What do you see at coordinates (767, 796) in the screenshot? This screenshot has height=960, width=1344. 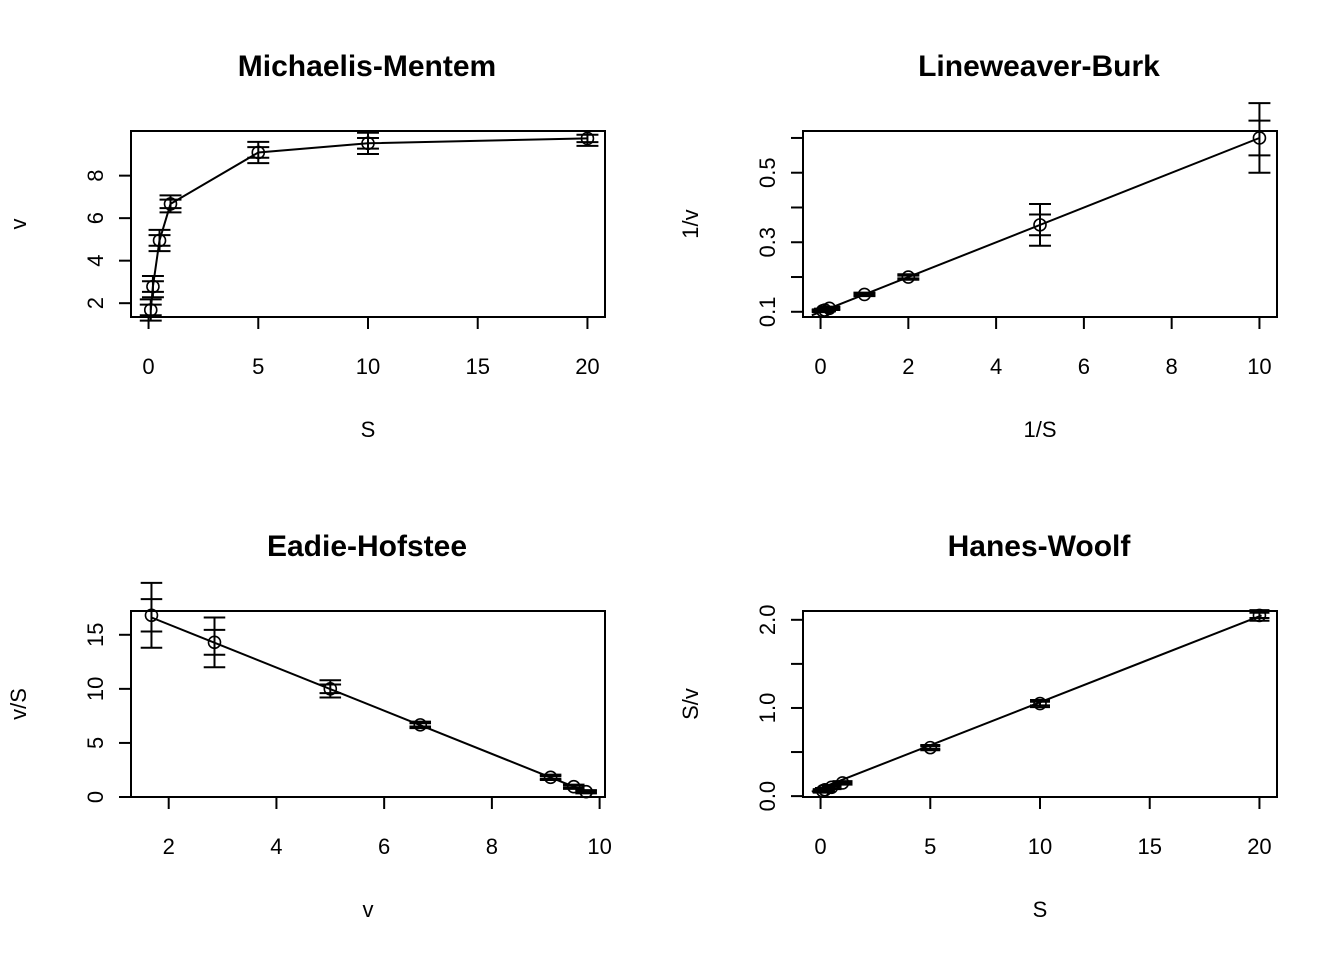 I see `y-tick-label: 0.0` at bounding box center [767, 796].